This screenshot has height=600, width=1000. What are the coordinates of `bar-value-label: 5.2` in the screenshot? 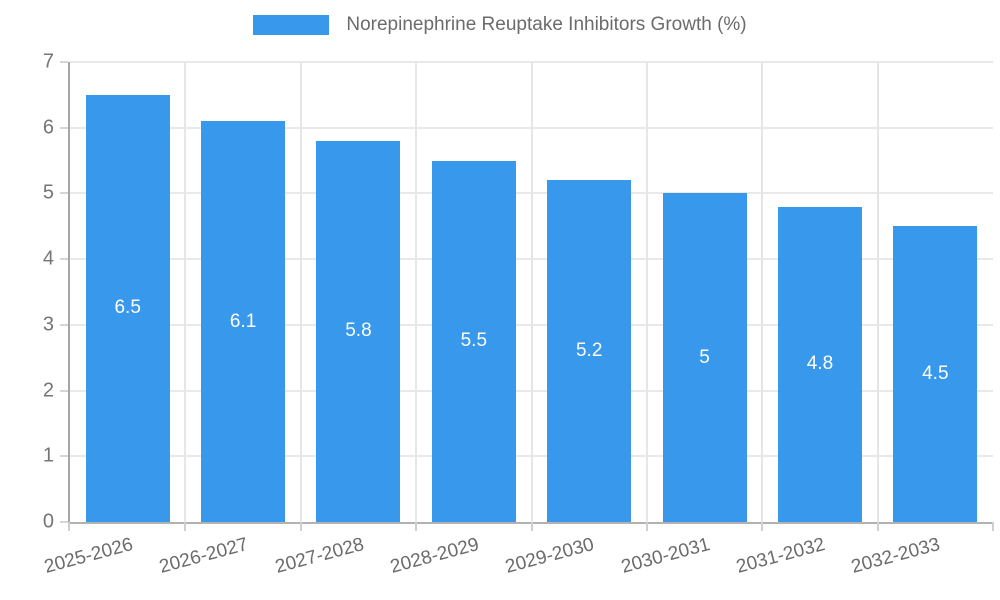 It's located at (589, 351).